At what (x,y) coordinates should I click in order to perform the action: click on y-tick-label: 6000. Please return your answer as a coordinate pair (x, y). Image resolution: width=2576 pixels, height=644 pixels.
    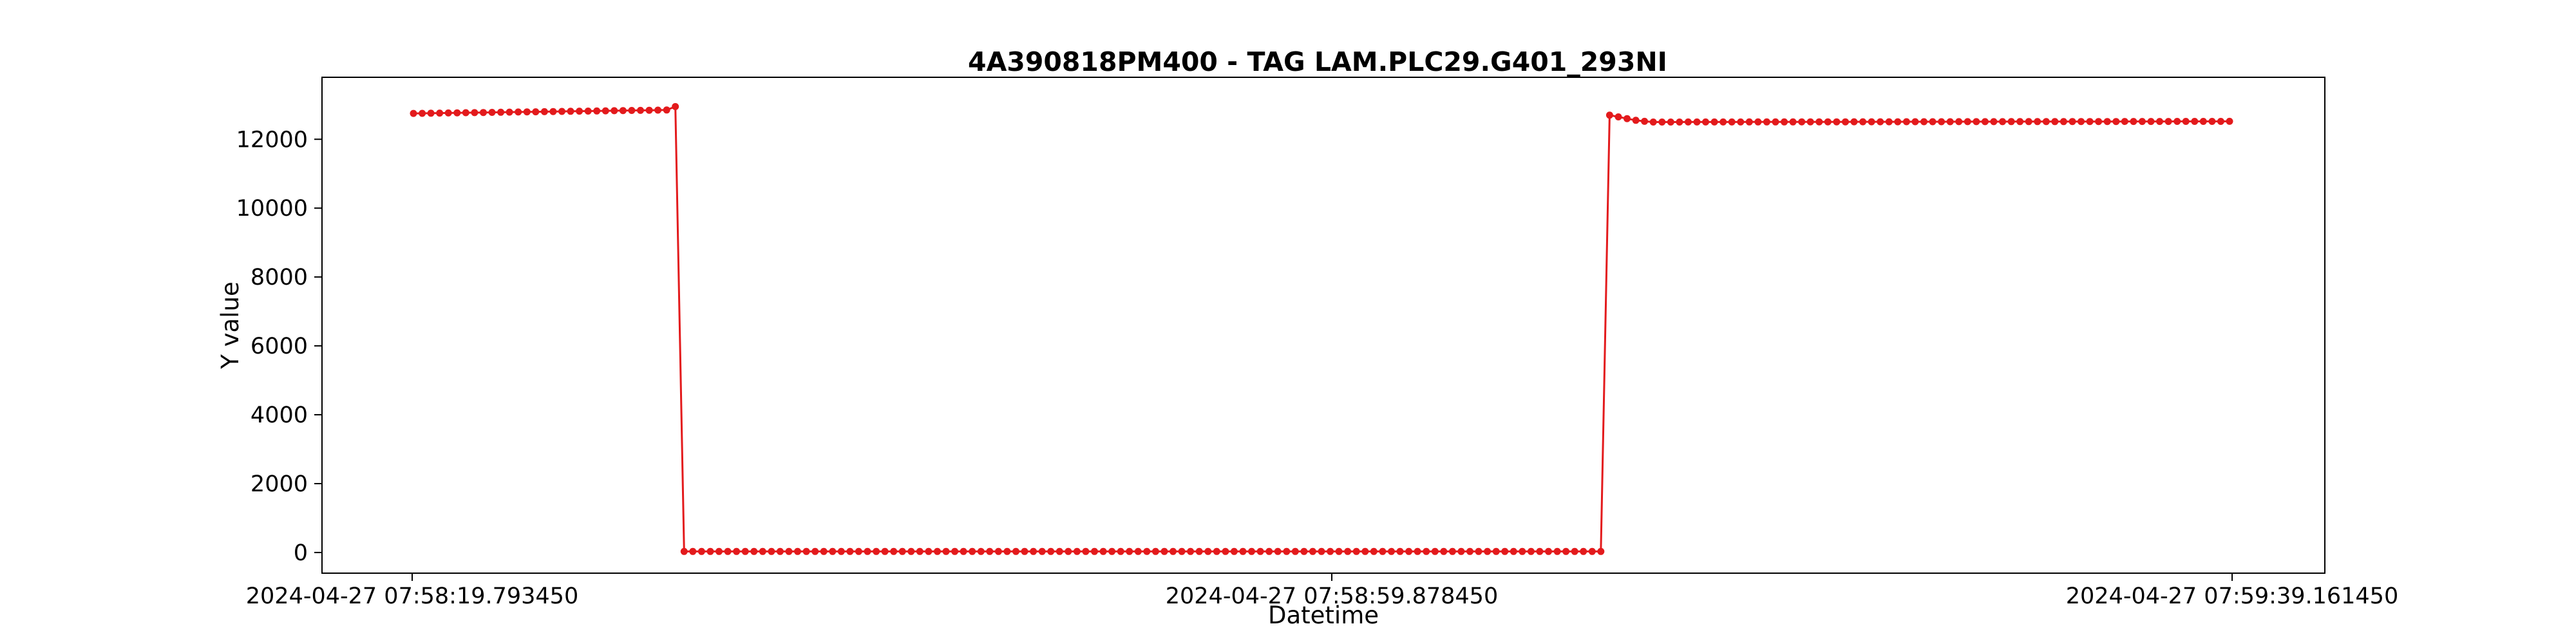
    Looking at the image, I should click on (279, 347).